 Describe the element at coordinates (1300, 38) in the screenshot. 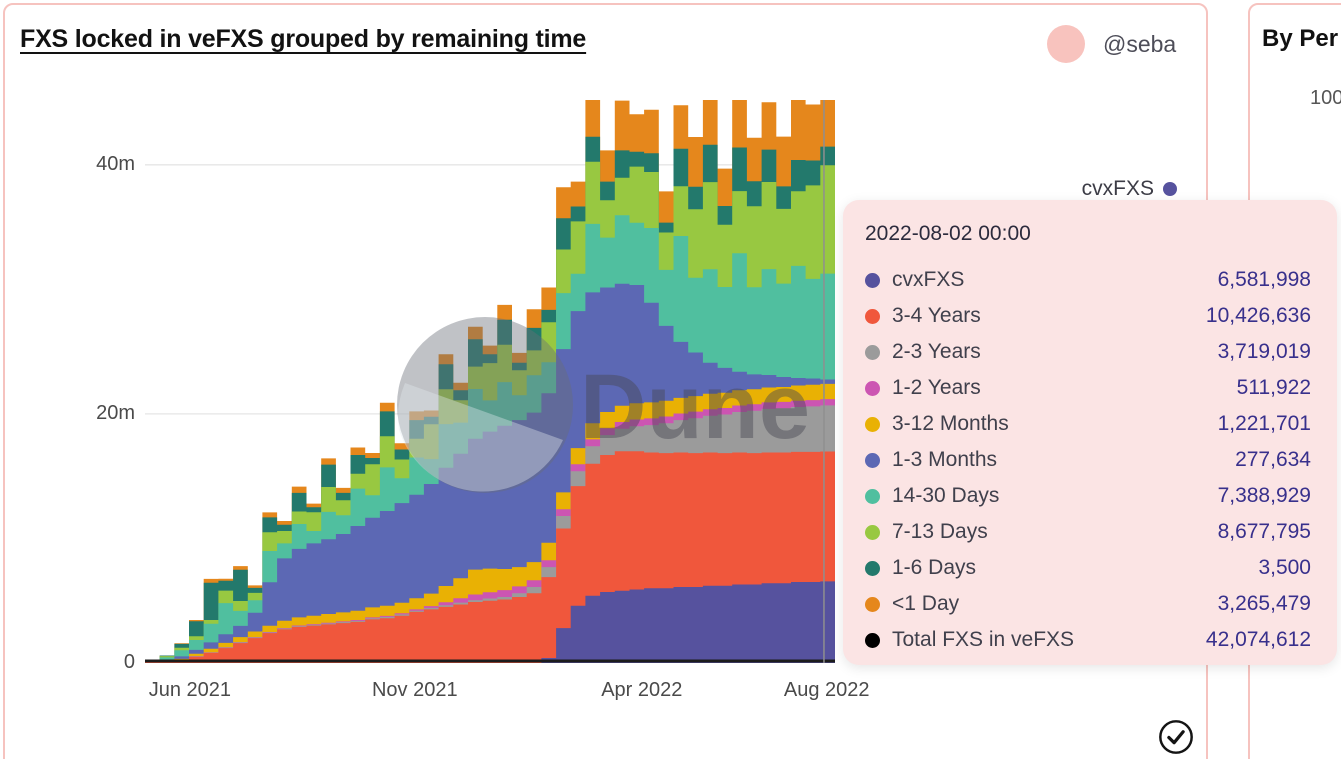

I see `second-chart-title: By Per` at that location.